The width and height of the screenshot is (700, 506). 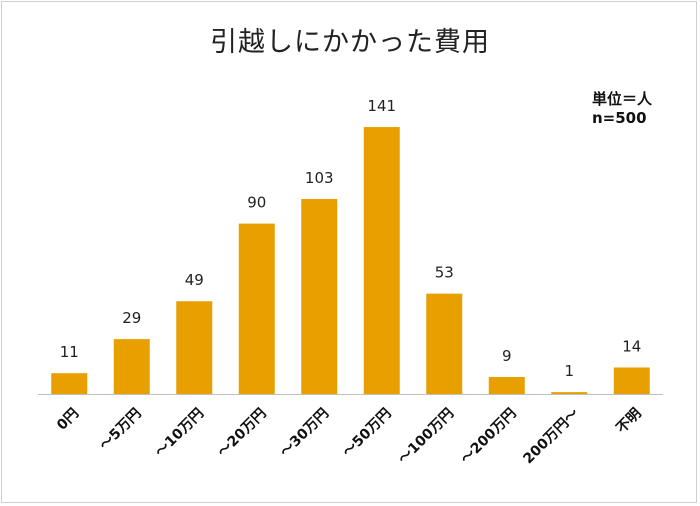 I want to click on chart-title: 引越しにかかった費用, so click(x=350, y=42).